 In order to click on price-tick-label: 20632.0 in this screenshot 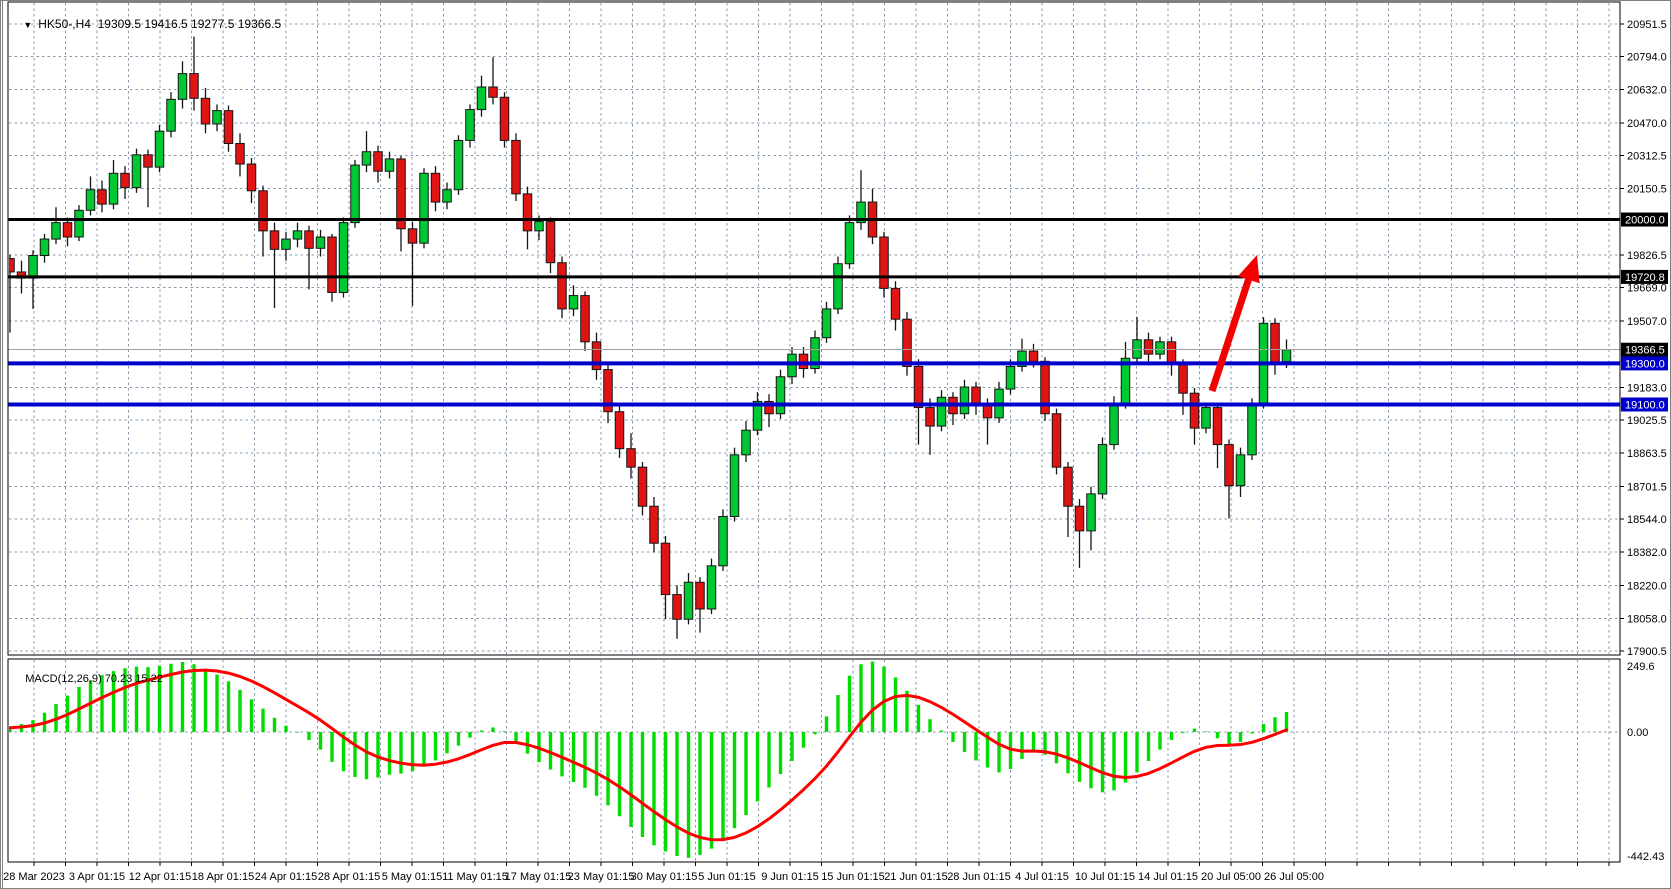, I will do `click(1647, 91)`.